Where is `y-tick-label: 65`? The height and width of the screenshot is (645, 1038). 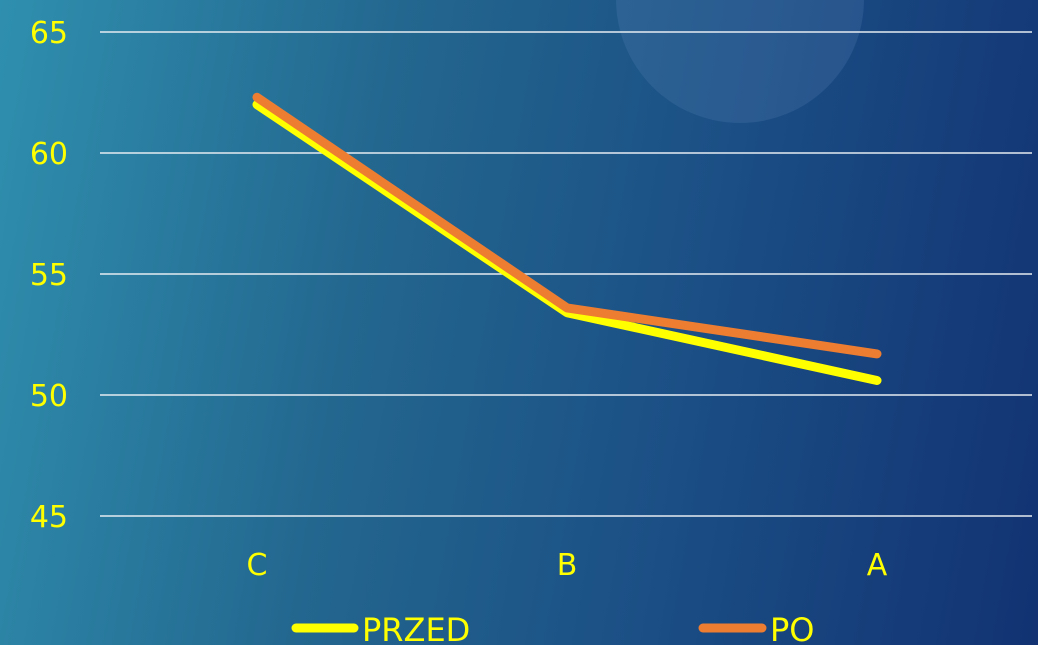
y-tick-label: 65 is located at coordinates (49, 33).